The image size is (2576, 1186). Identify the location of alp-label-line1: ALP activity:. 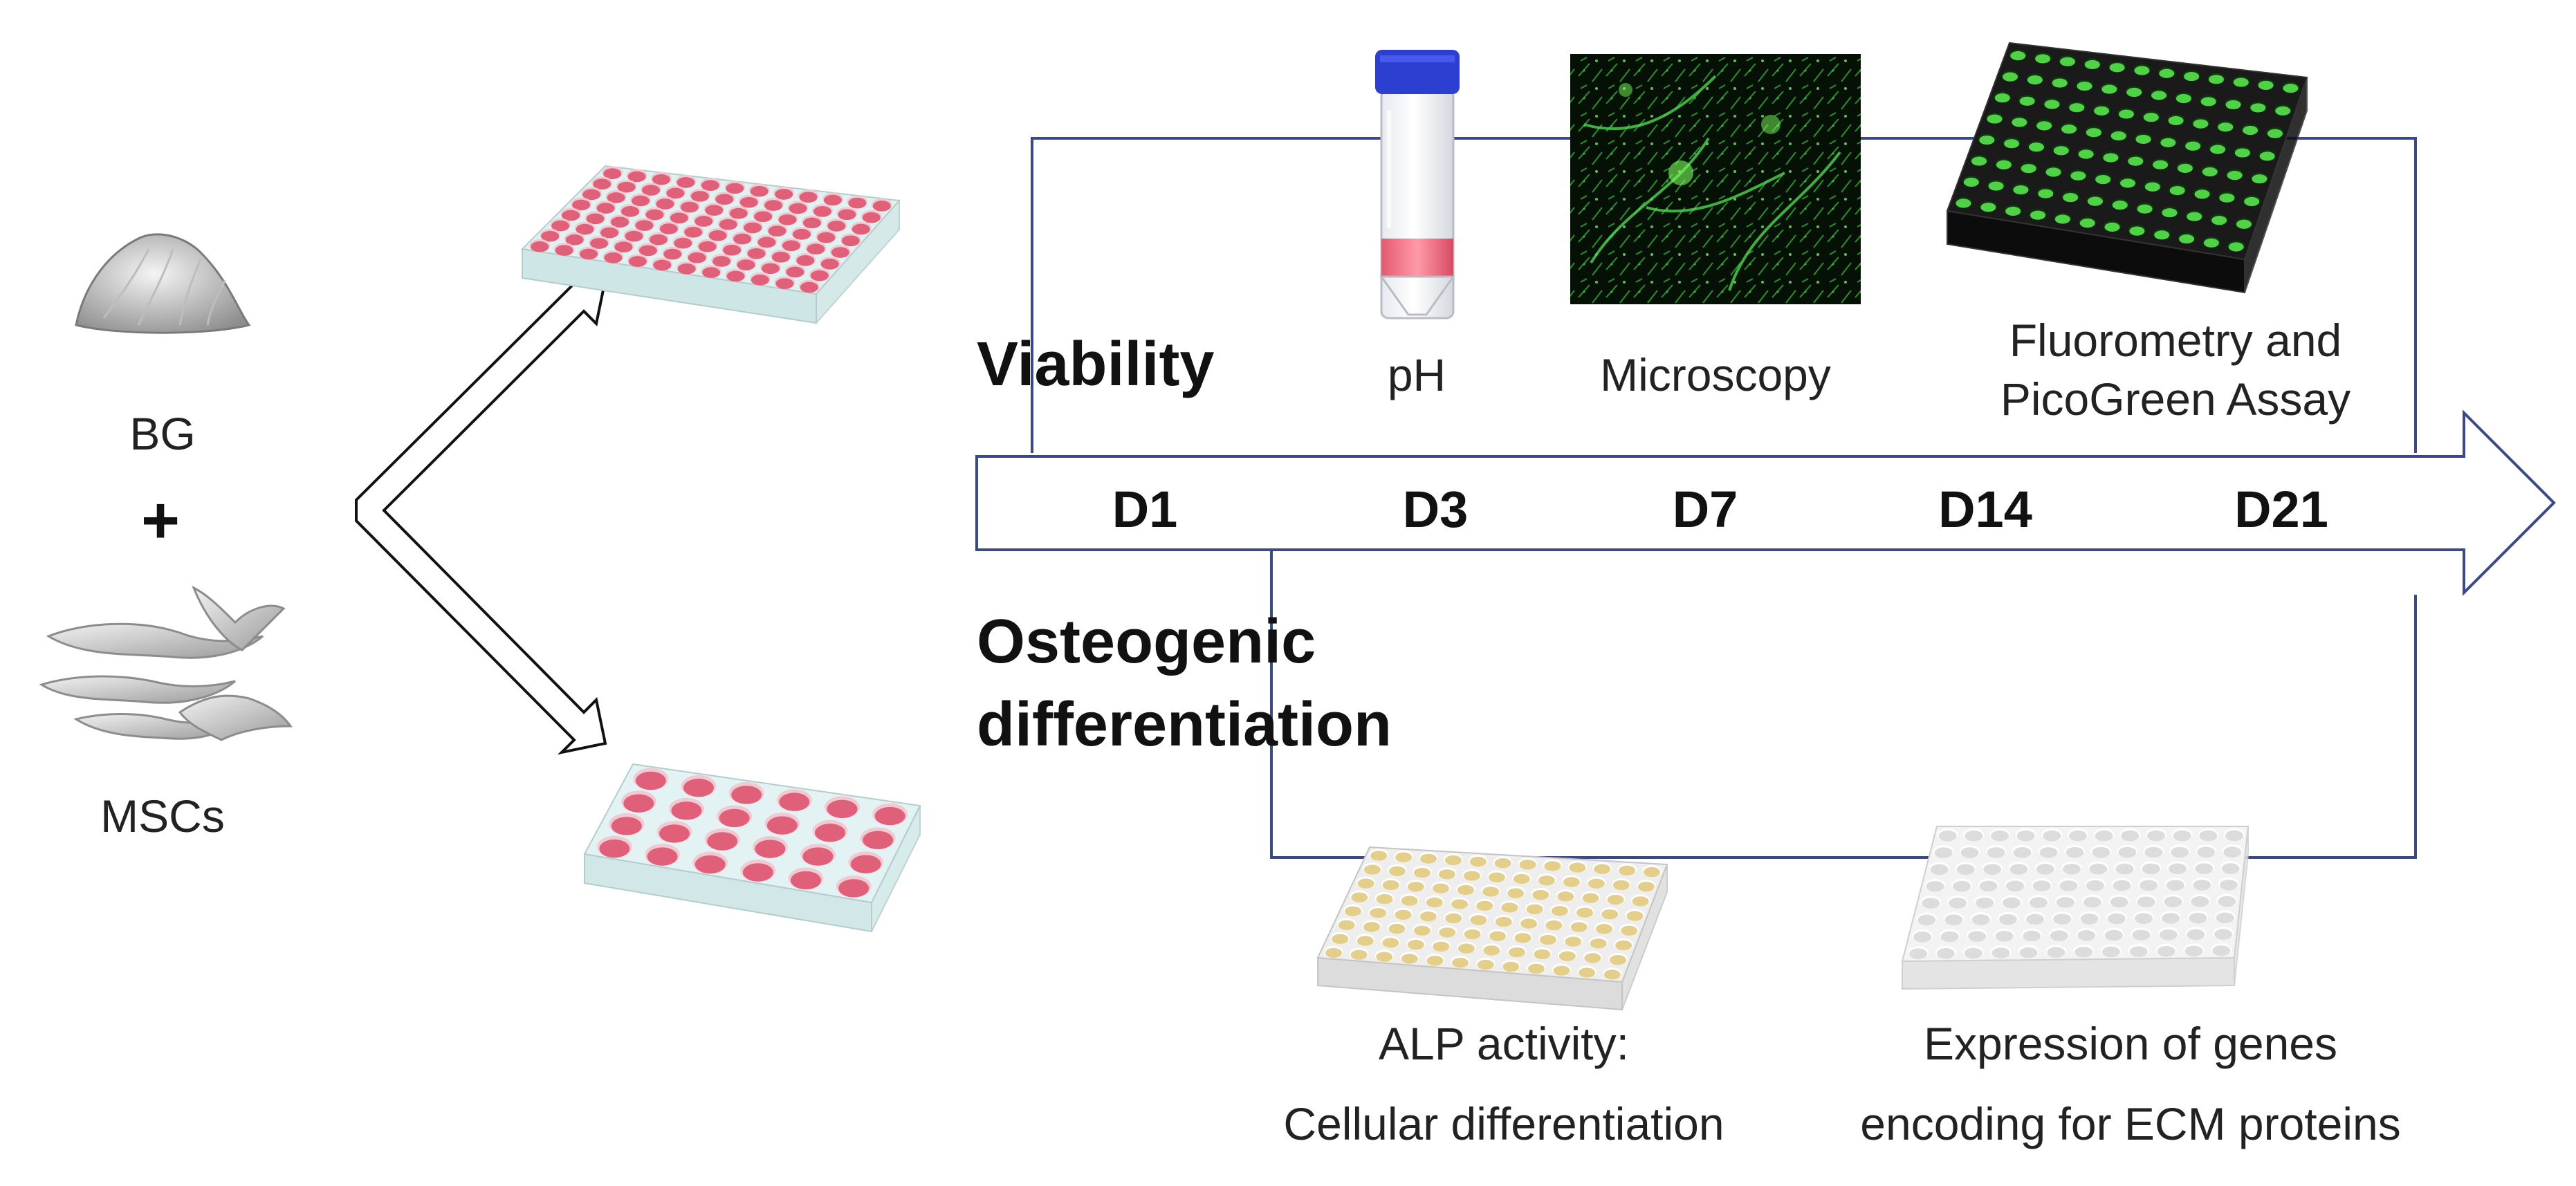
(1504, 1043).